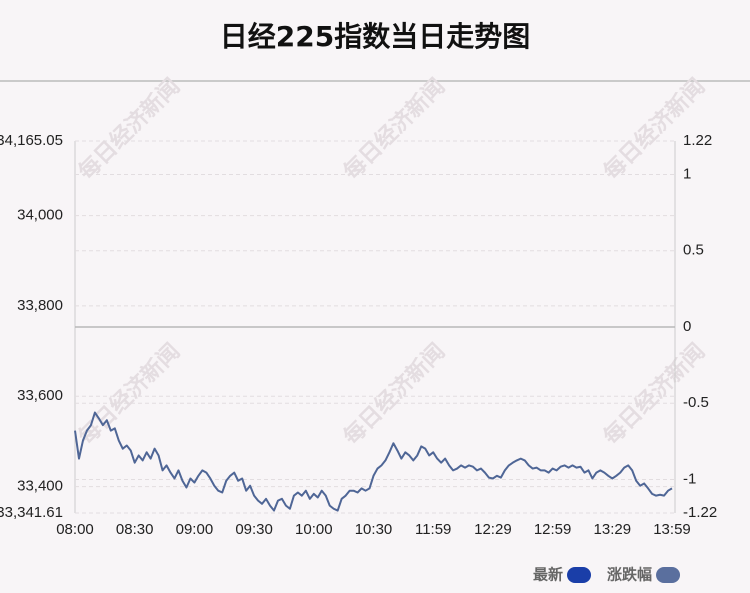 The width and height of the screenshot is (750, 593). I want to click on y2-tick-label: 0, so click(687, 326).